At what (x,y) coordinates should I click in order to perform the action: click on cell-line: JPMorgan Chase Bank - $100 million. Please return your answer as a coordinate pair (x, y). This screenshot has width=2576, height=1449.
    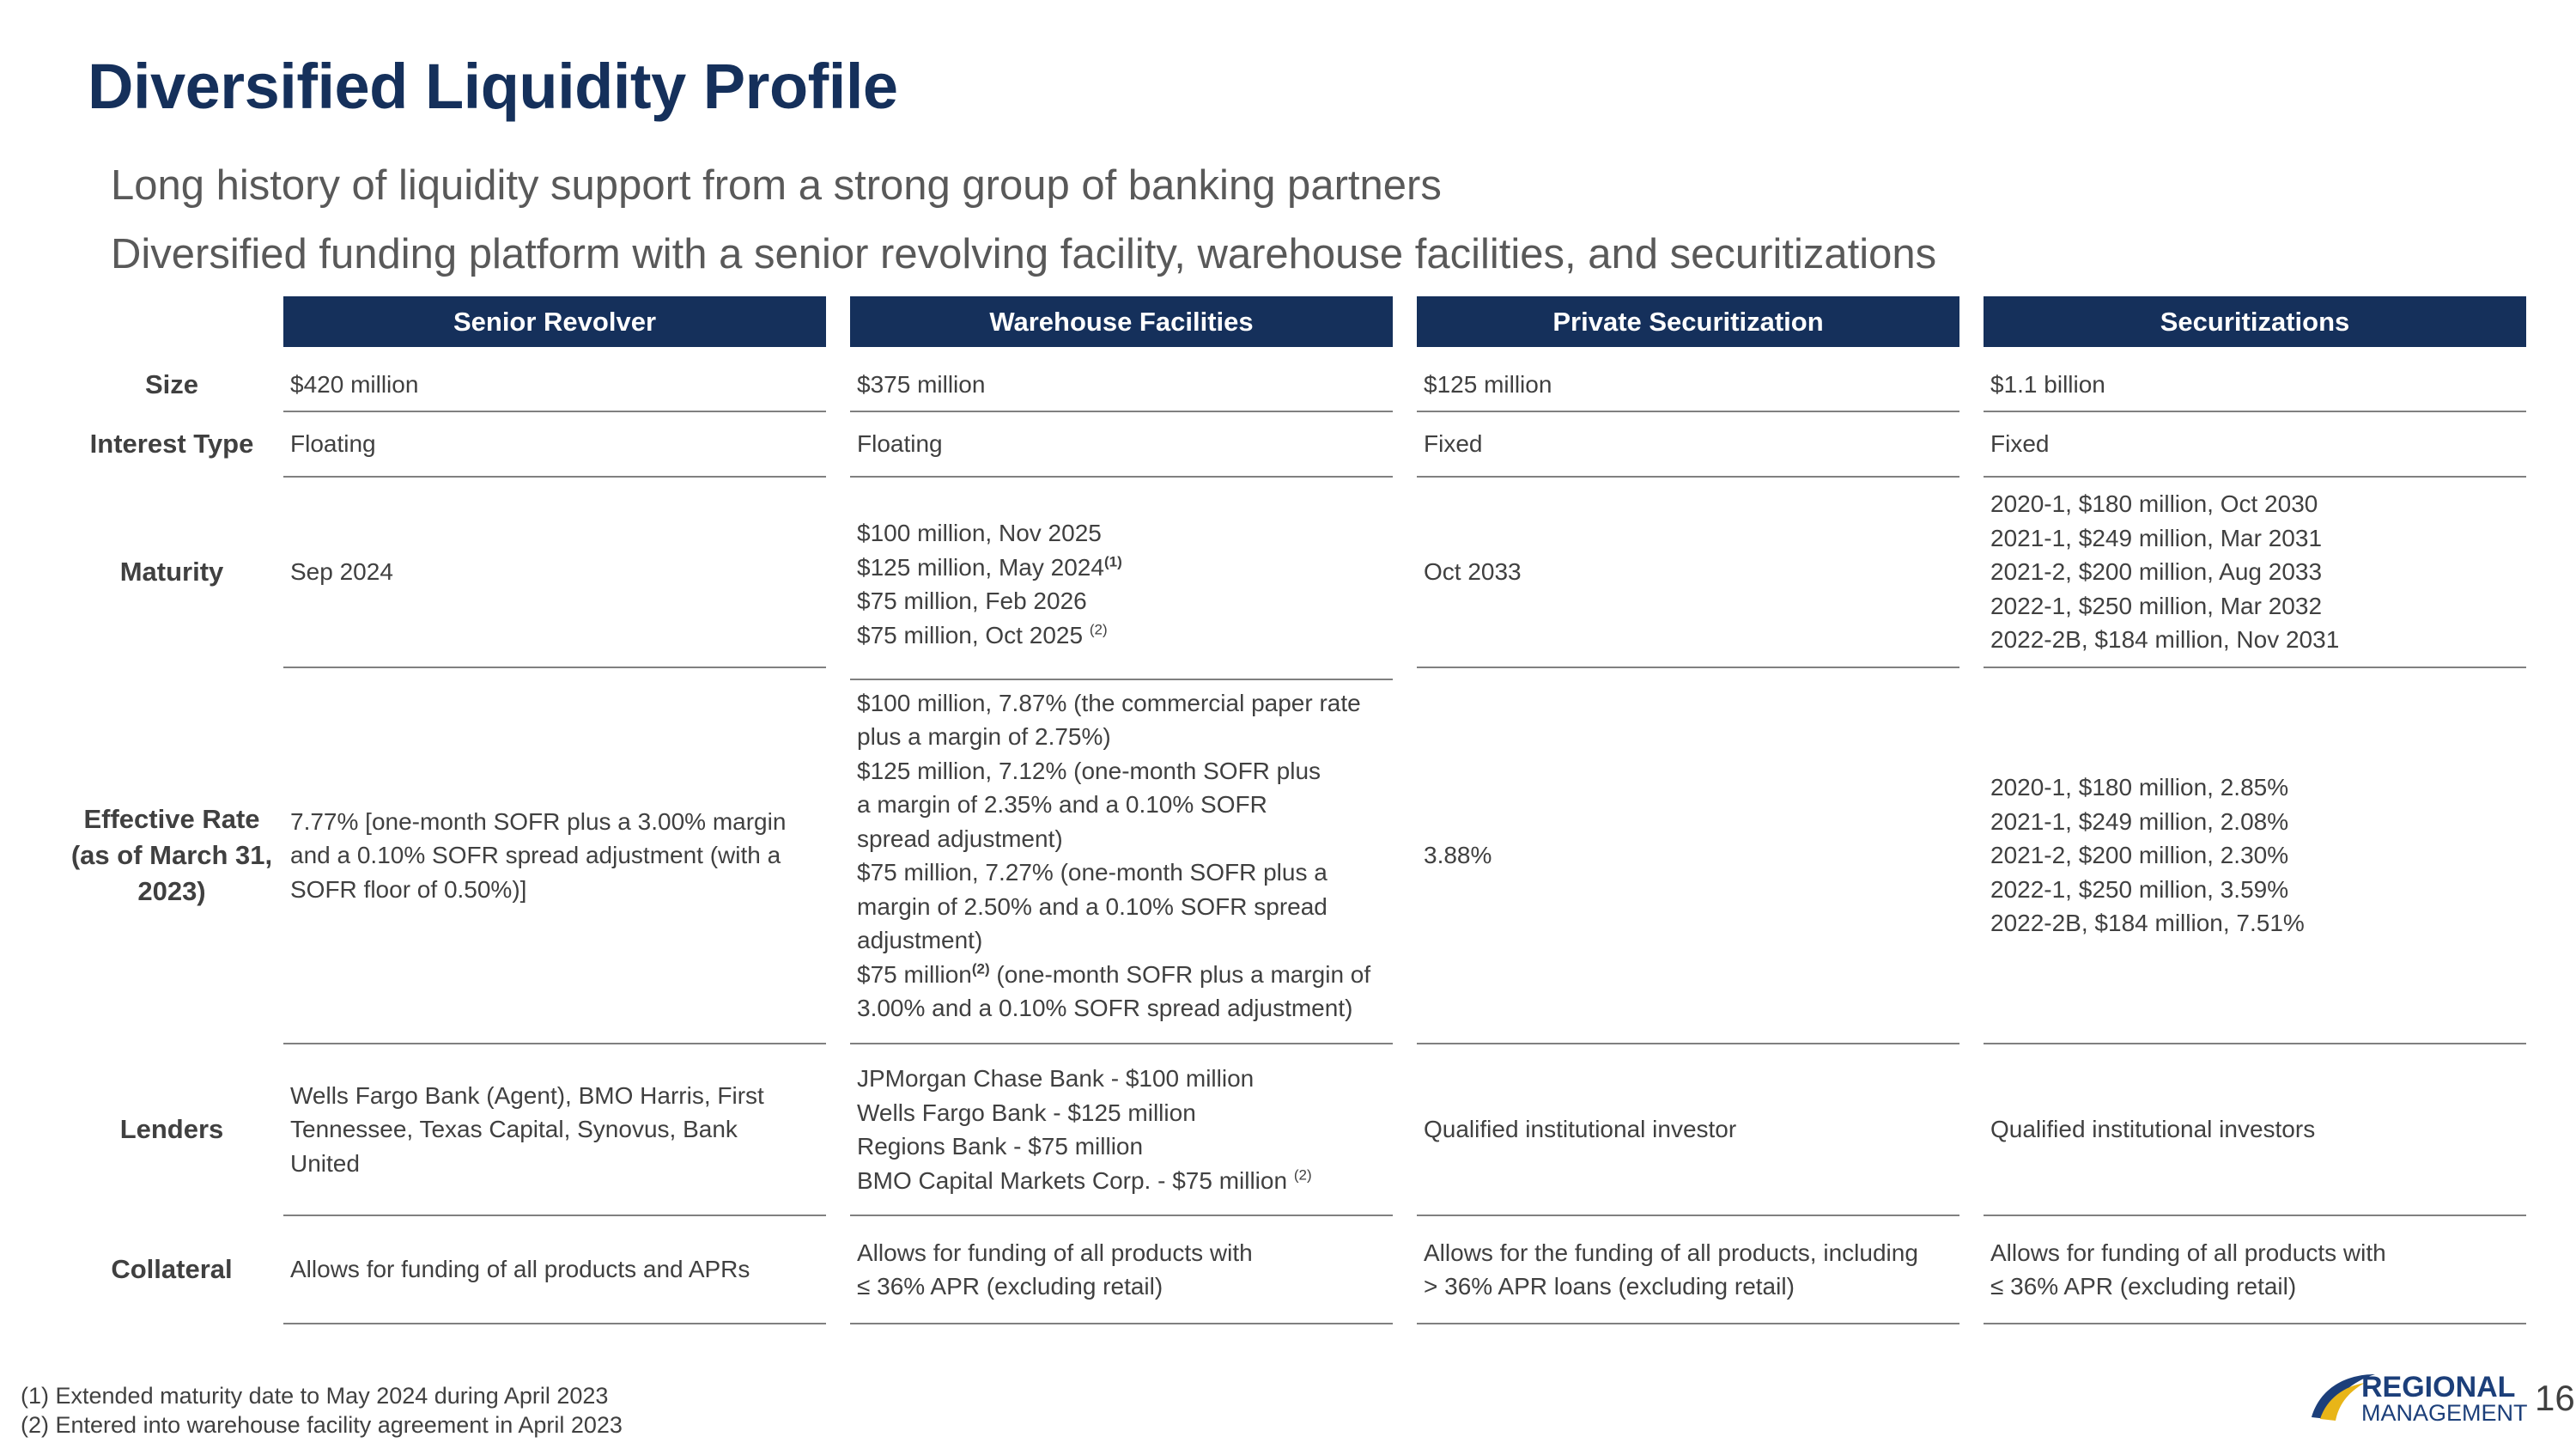
    Looking at the image, I should click on (1056, 1078).